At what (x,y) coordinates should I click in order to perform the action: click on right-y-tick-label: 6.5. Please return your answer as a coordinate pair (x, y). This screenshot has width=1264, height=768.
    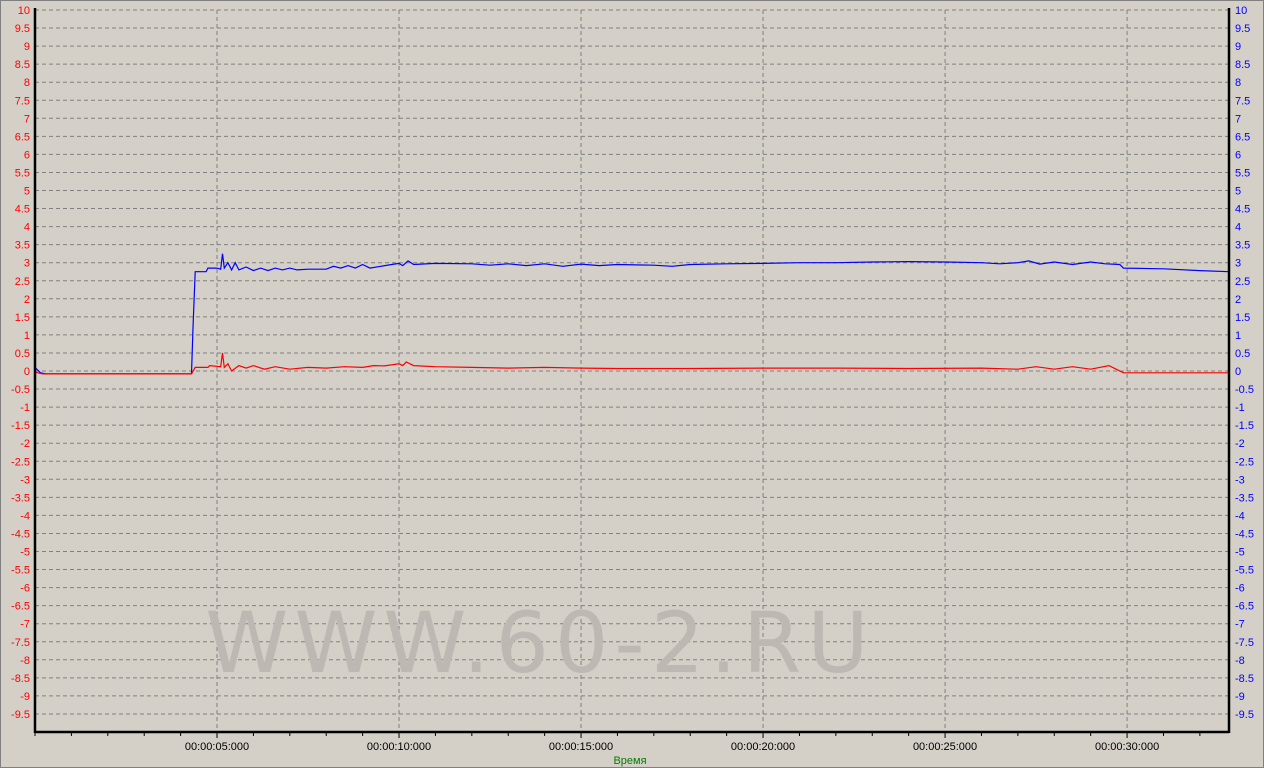
    Looking at the image, I should click on (1242, 137).